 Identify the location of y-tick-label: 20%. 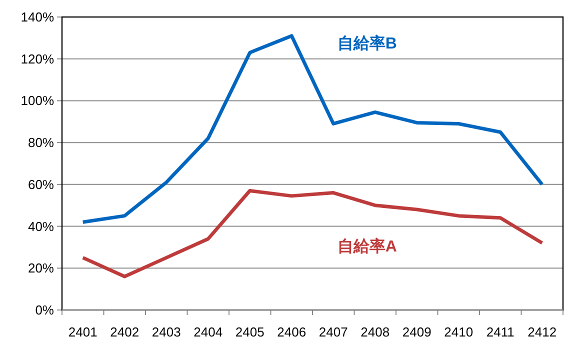
(41, 268).